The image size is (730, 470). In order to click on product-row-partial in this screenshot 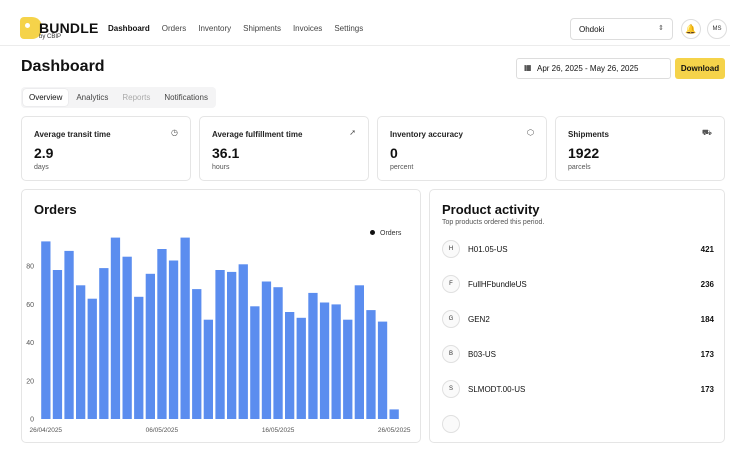, I will do `click(578, 425)`.